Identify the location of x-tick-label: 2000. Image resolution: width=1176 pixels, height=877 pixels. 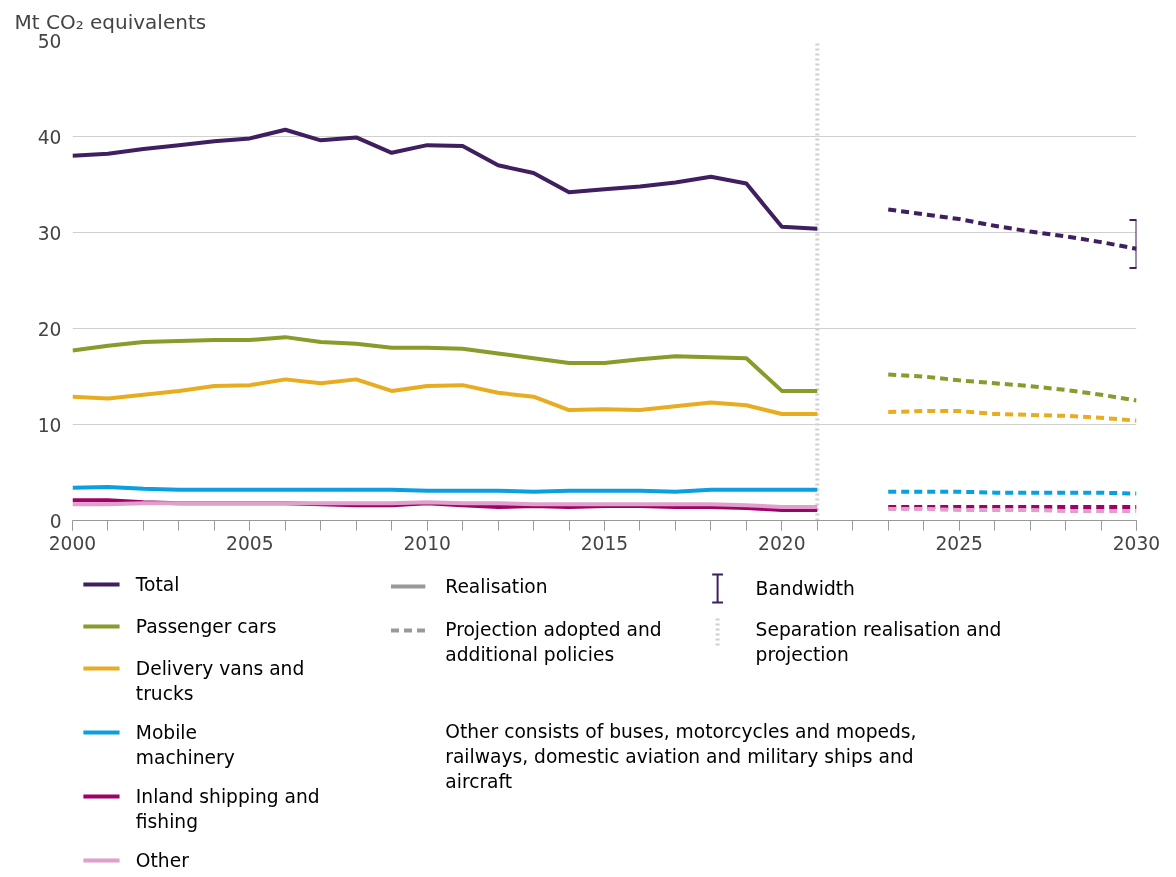
(72, 543).